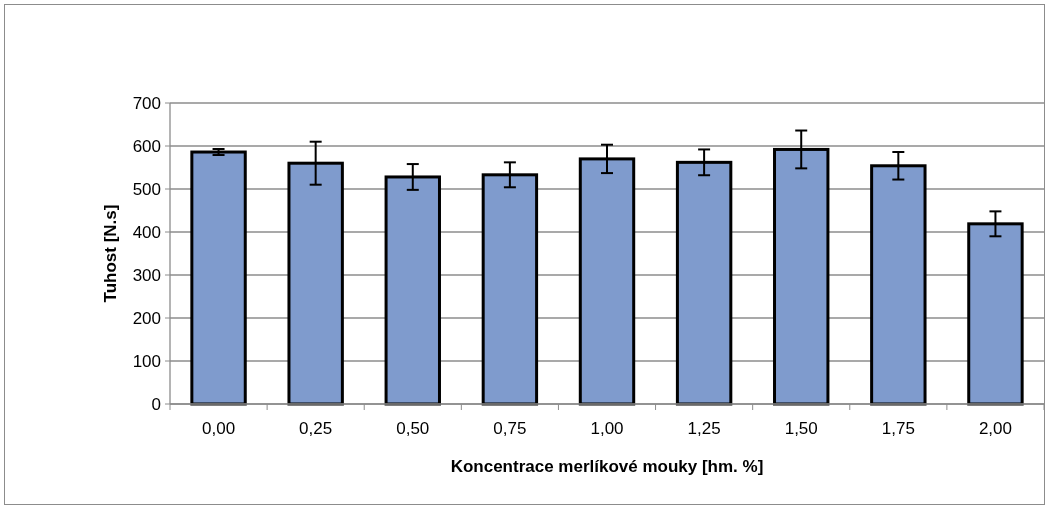 This screenshot has width=1051, height=512. I want to click on y-tick-label: 100, so click(146, 361).